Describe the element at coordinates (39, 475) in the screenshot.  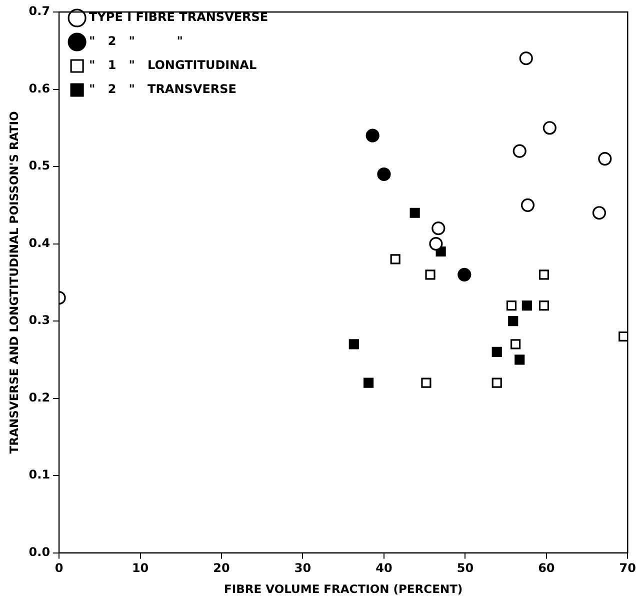
I see `y-tick-label: 0.1` at that location.